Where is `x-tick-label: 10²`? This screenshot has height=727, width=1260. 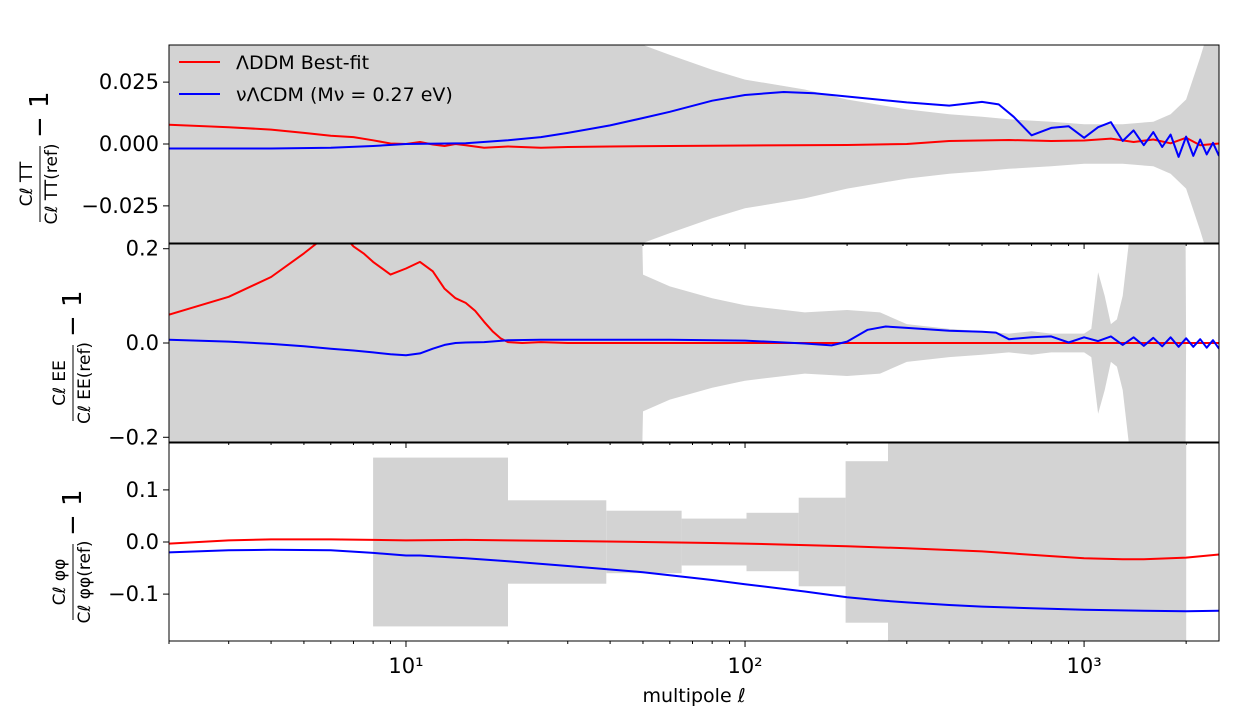
x-tick-label: 10² is located at coordinates (744, 666).